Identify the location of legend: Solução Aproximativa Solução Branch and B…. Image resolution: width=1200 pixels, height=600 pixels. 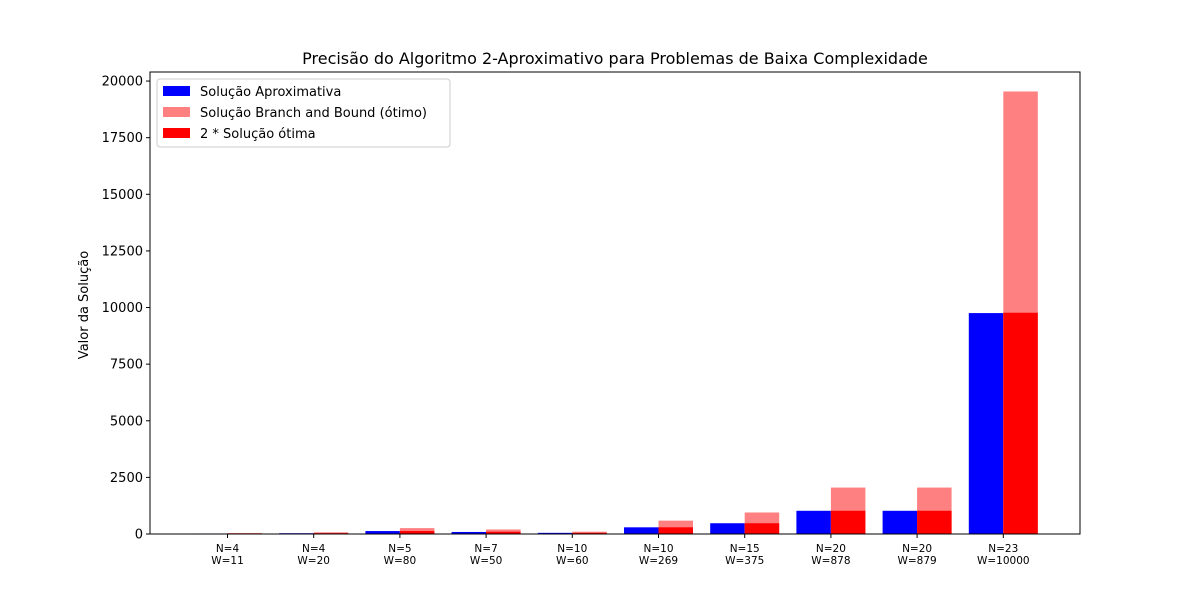
(303, 113).